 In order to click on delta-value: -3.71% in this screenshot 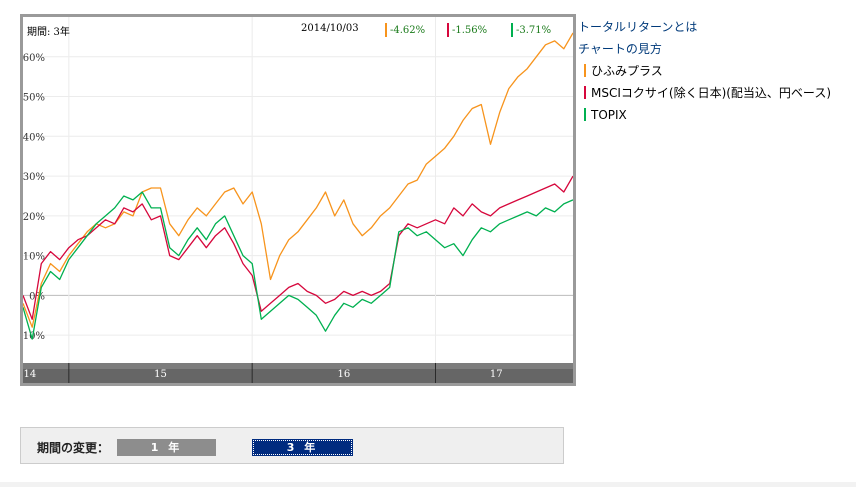, I will do `click(534, 30)`.